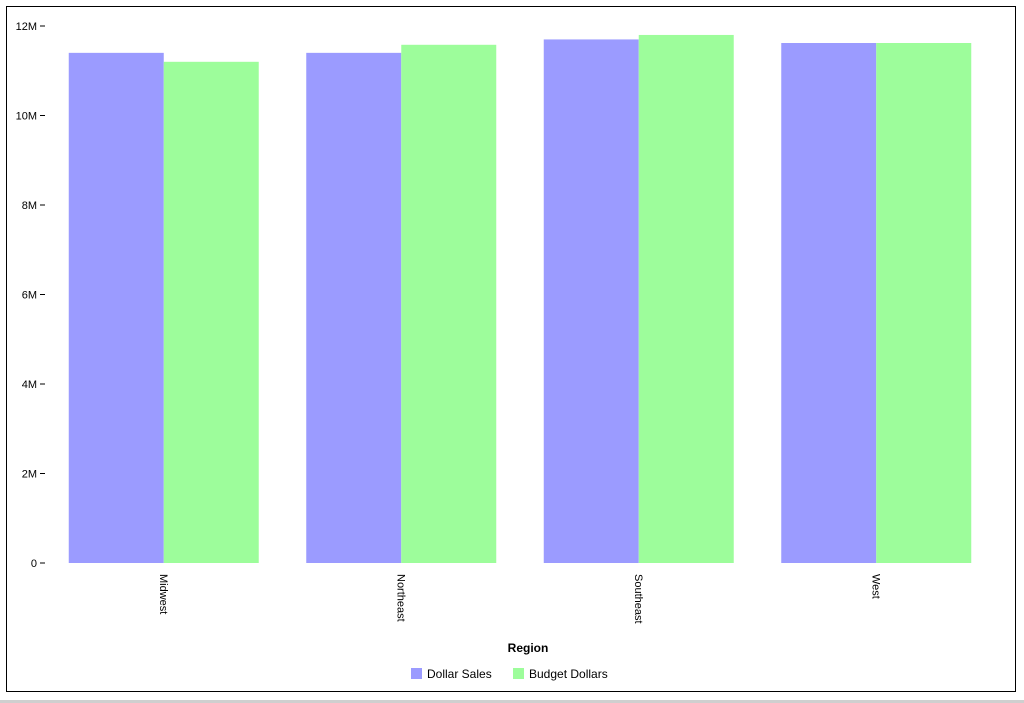  I want to click on y-tick-label: 4M, so click(29, 385).